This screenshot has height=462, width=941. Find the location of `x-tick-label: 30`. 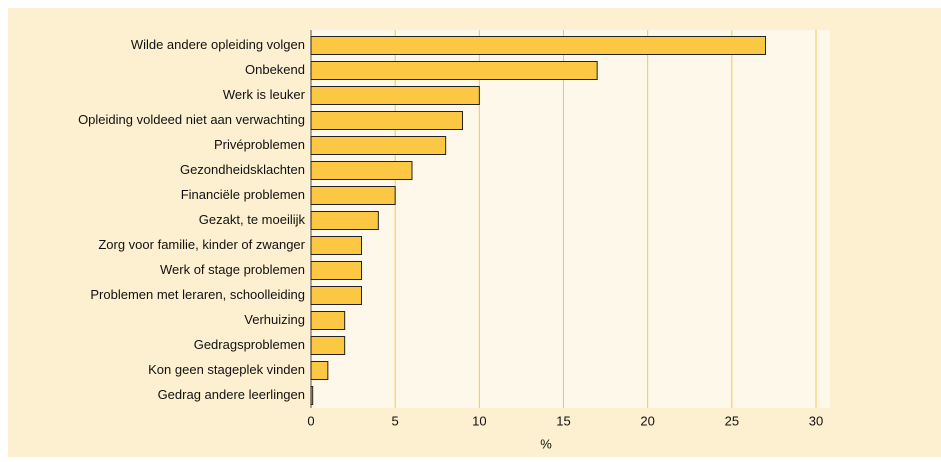

x-tick-label: 30 is located at coordinates (816, 420).